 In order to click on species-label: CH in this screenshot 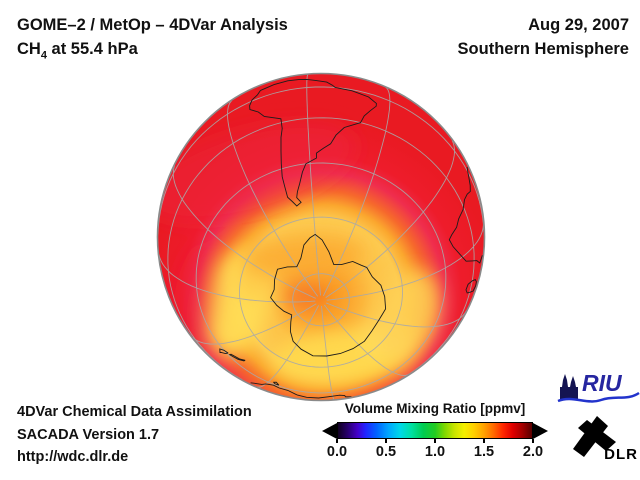, I will do `click(29, 49)`.